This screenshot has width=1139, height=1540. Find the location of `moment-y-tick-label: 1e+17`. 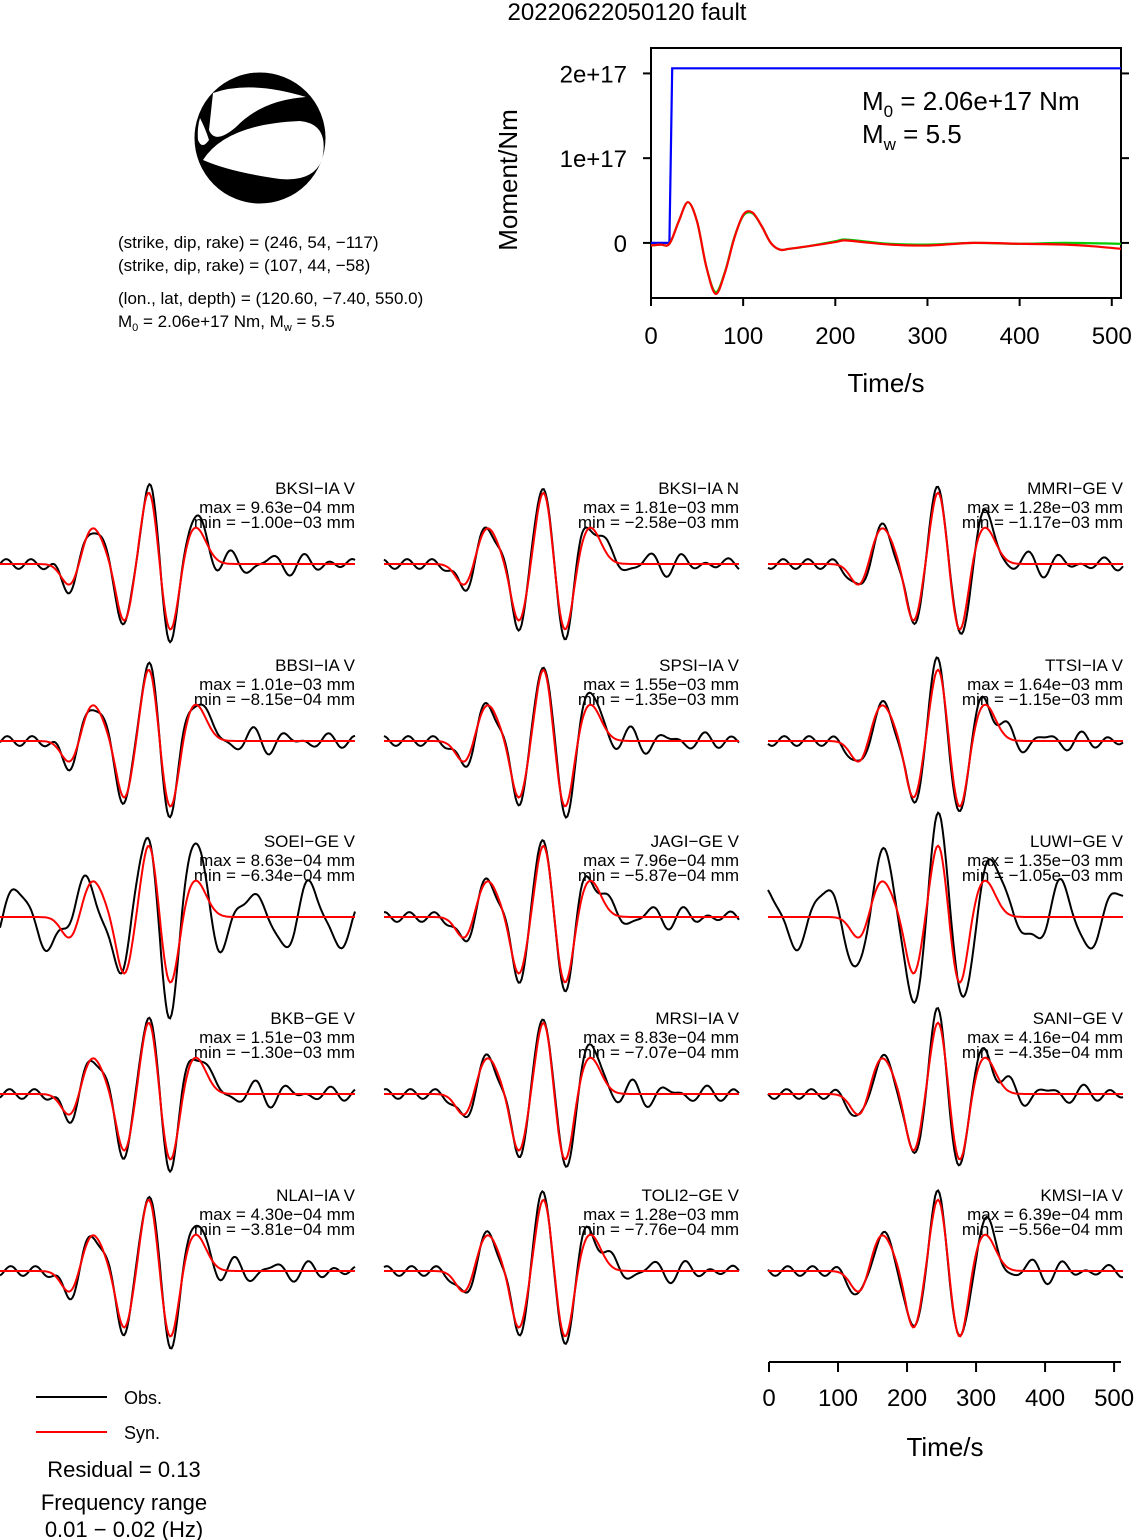

moment-y-tick-label: 1e+17 is located at coordinates (593, 159).